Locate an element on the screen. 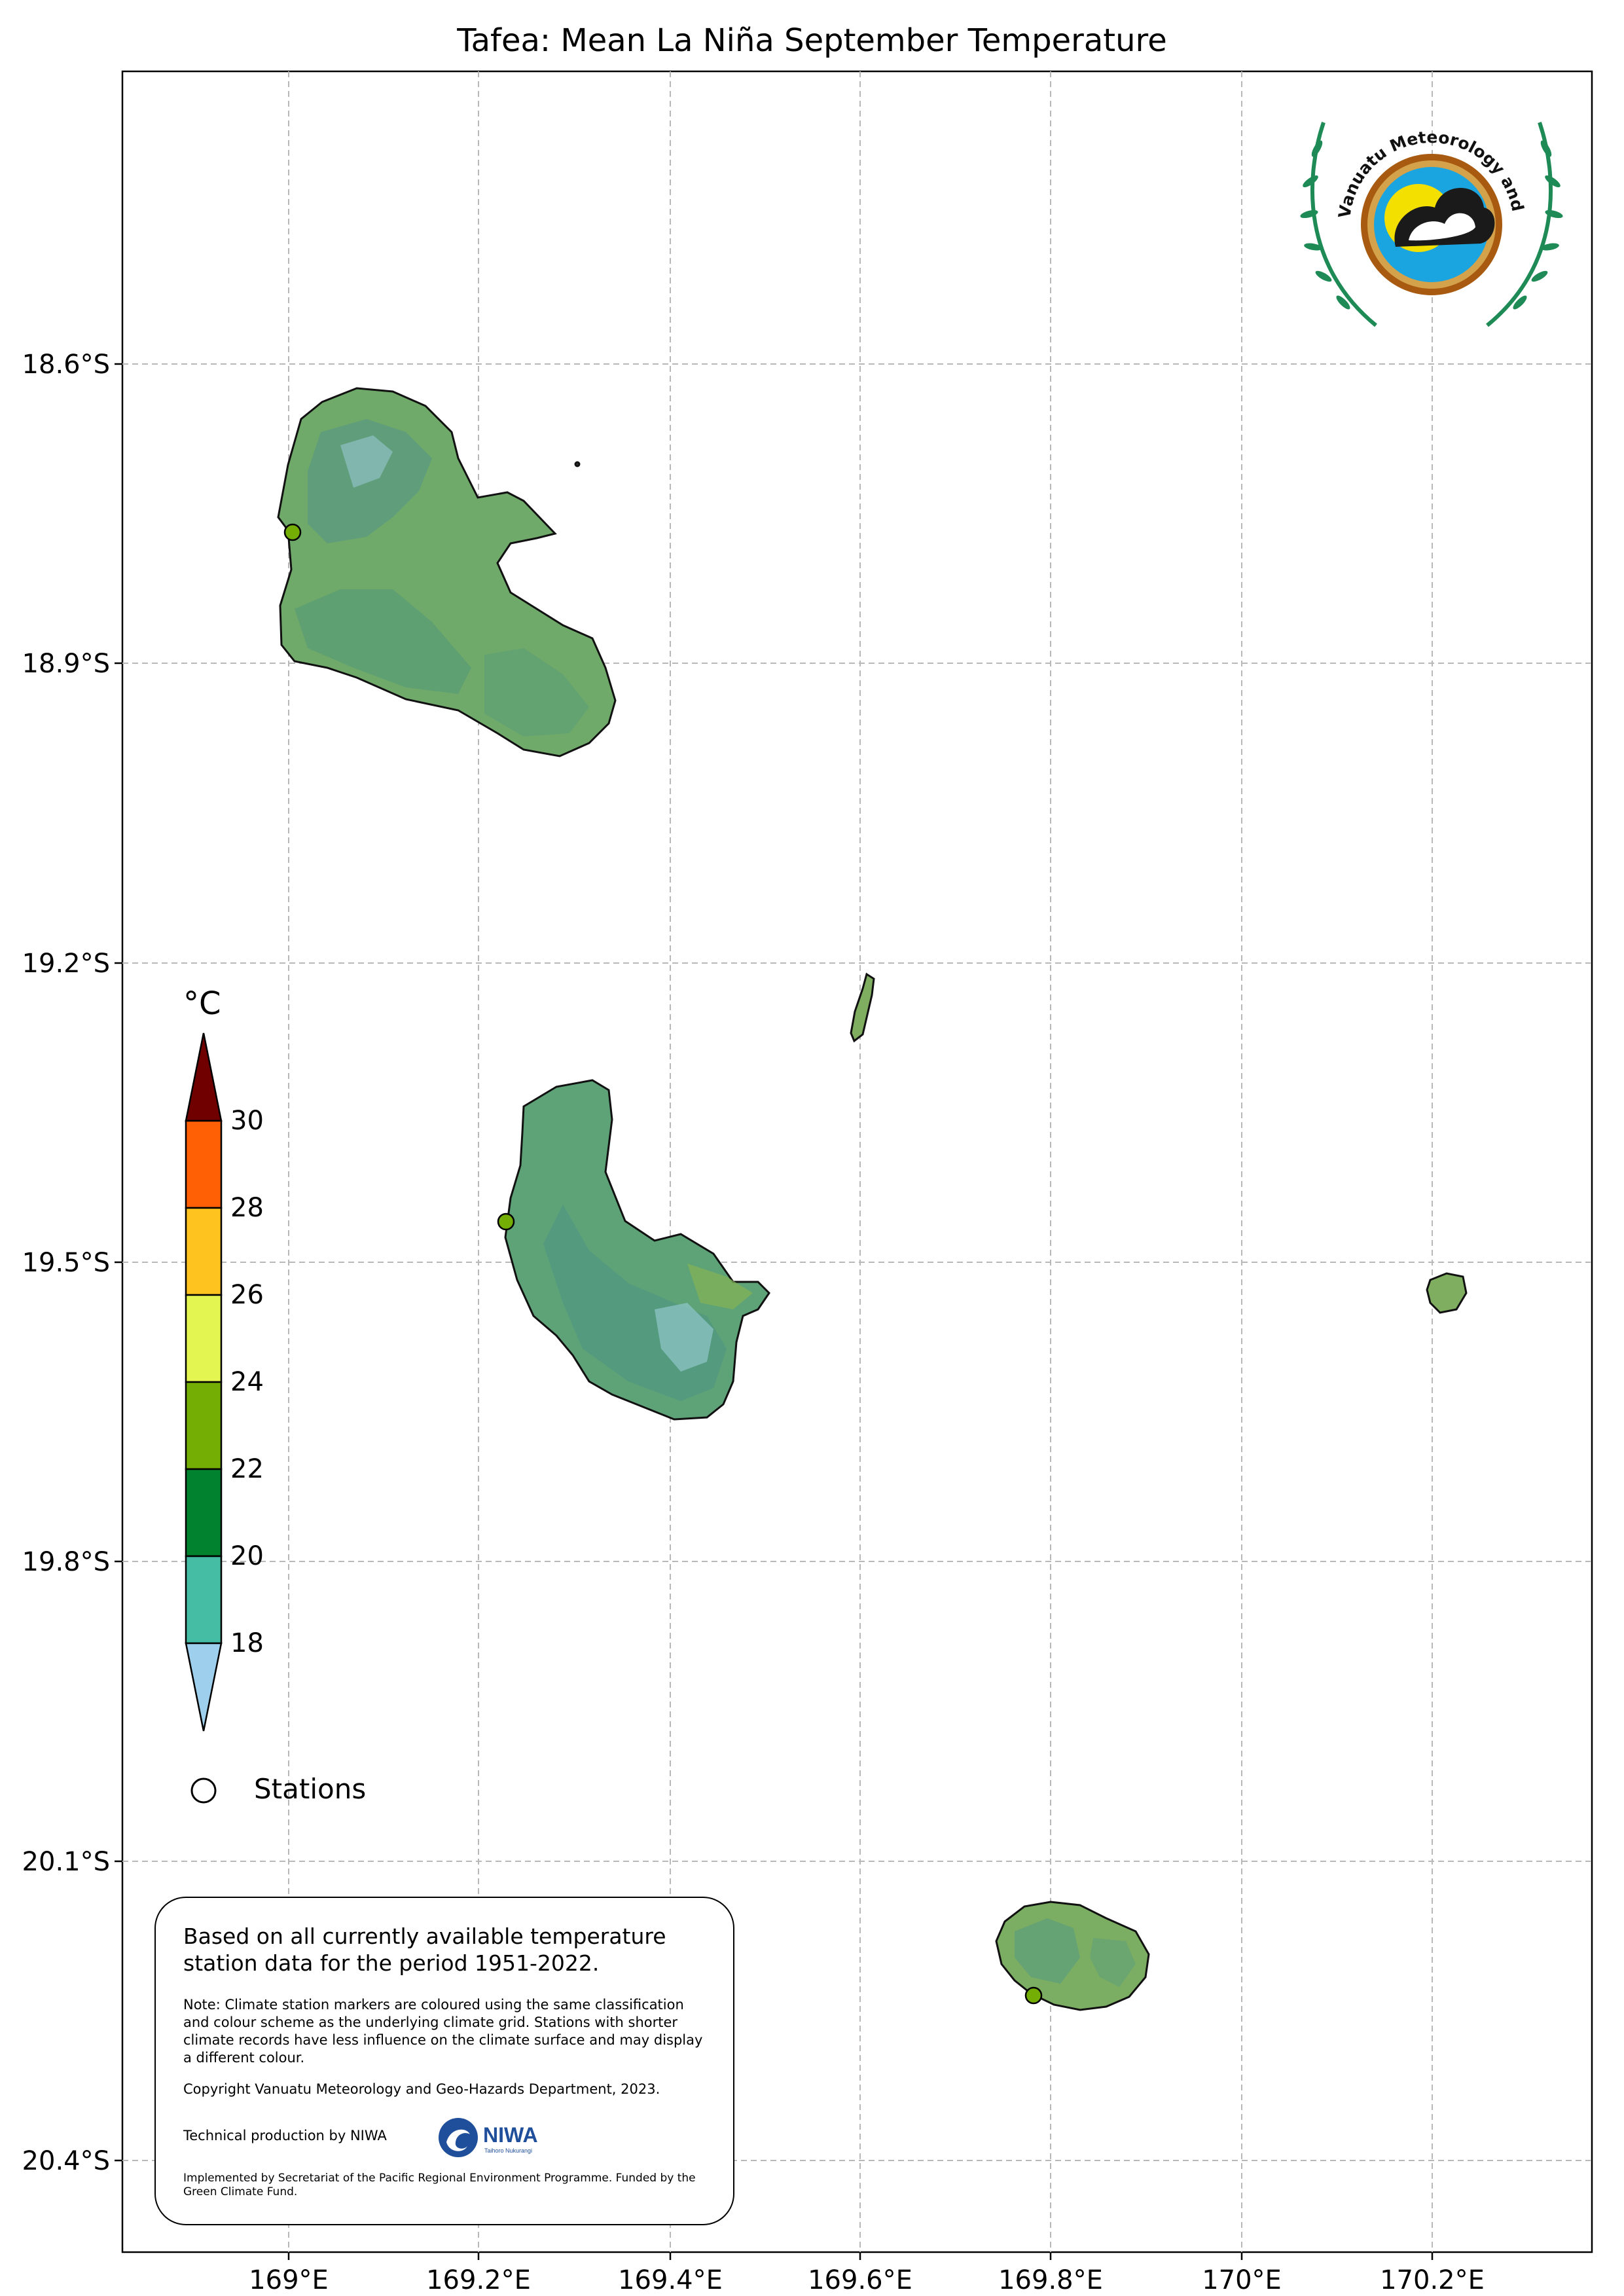  colorbar-tick-label: 20 is located at coordinates (247, 1556).